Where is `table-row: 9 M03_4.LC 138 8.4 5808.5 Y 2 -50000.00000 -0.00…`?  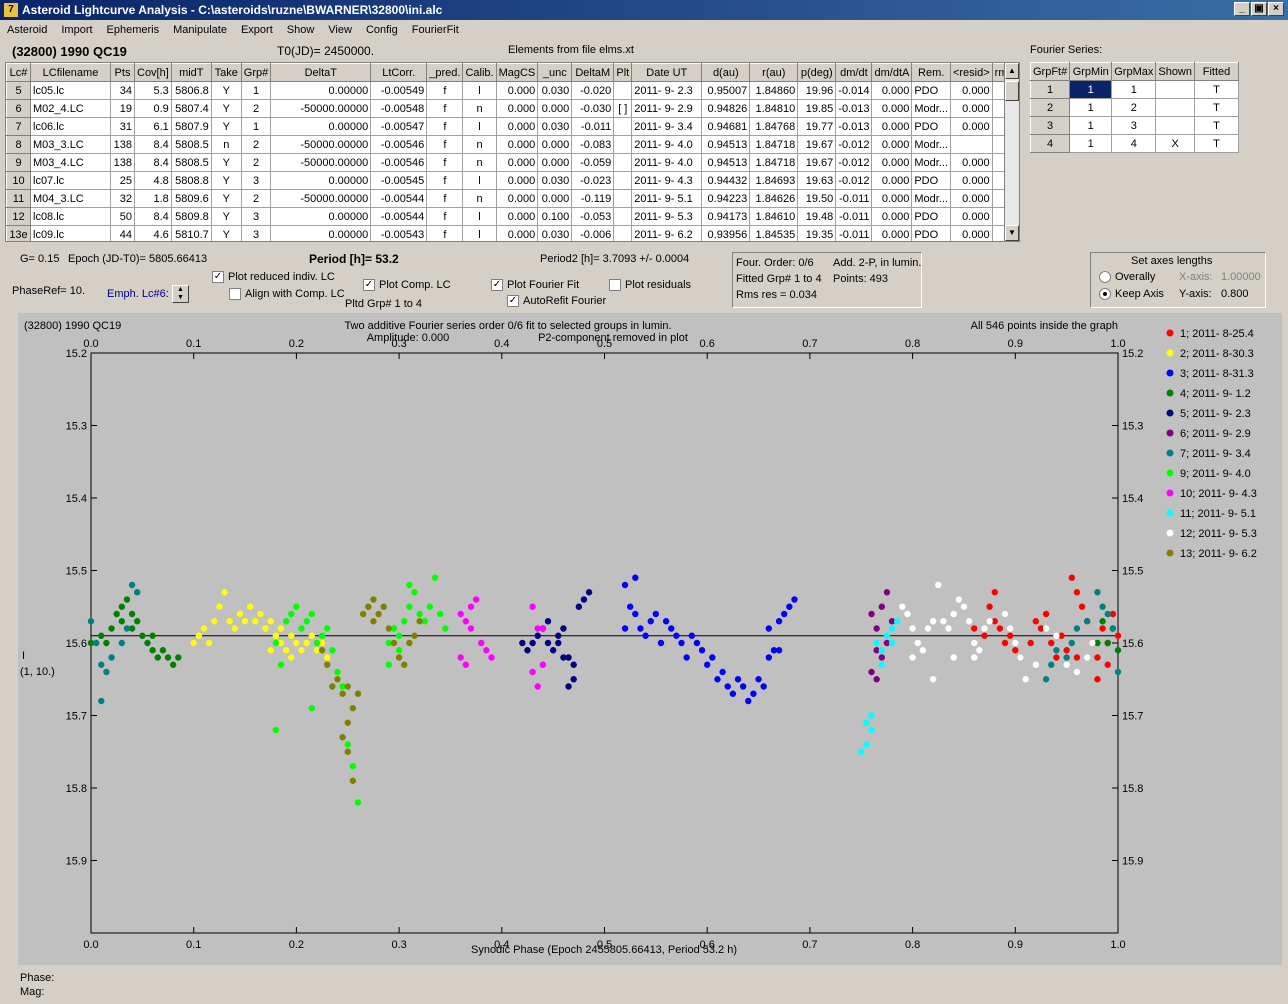 table-row: 9 M03_4.LC 138 8.4 5808.5 Y 2 -50000.00000 -0.00… is located at coordinates (505, 162).